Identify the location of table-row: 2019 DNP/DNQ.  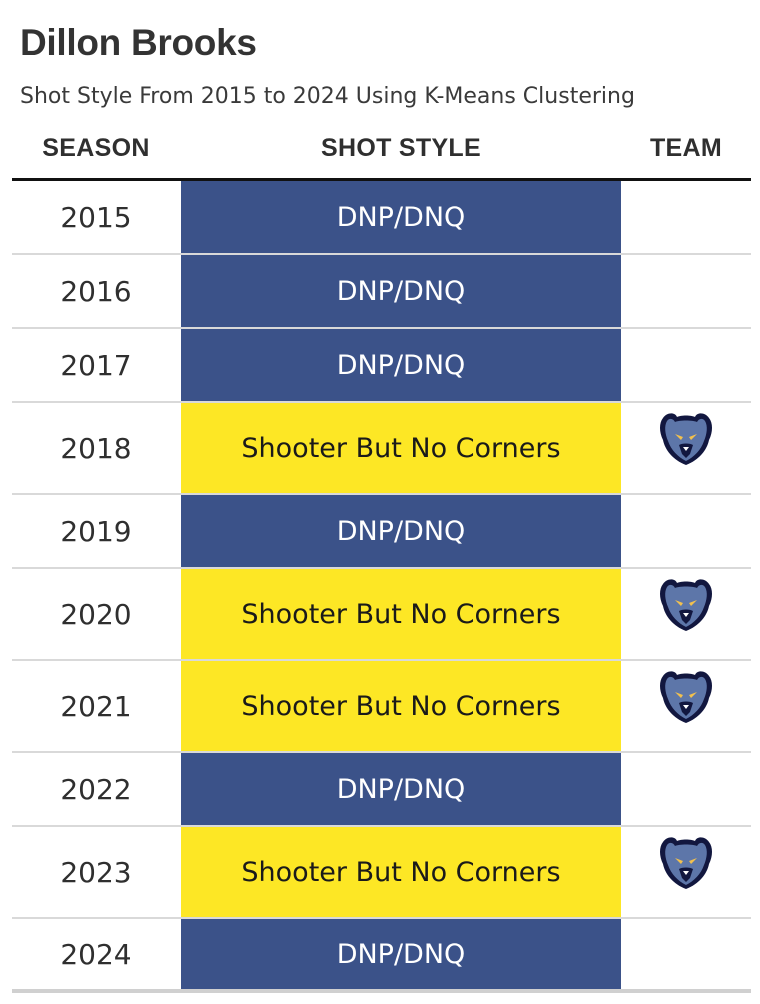
(381, 532).